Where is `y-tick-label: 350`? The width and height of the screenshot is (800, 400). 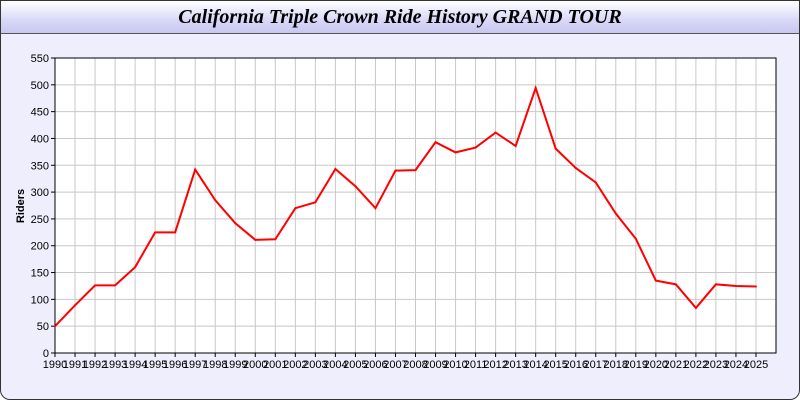
y-tick-label: 350 is located at coordinates (40, 166).